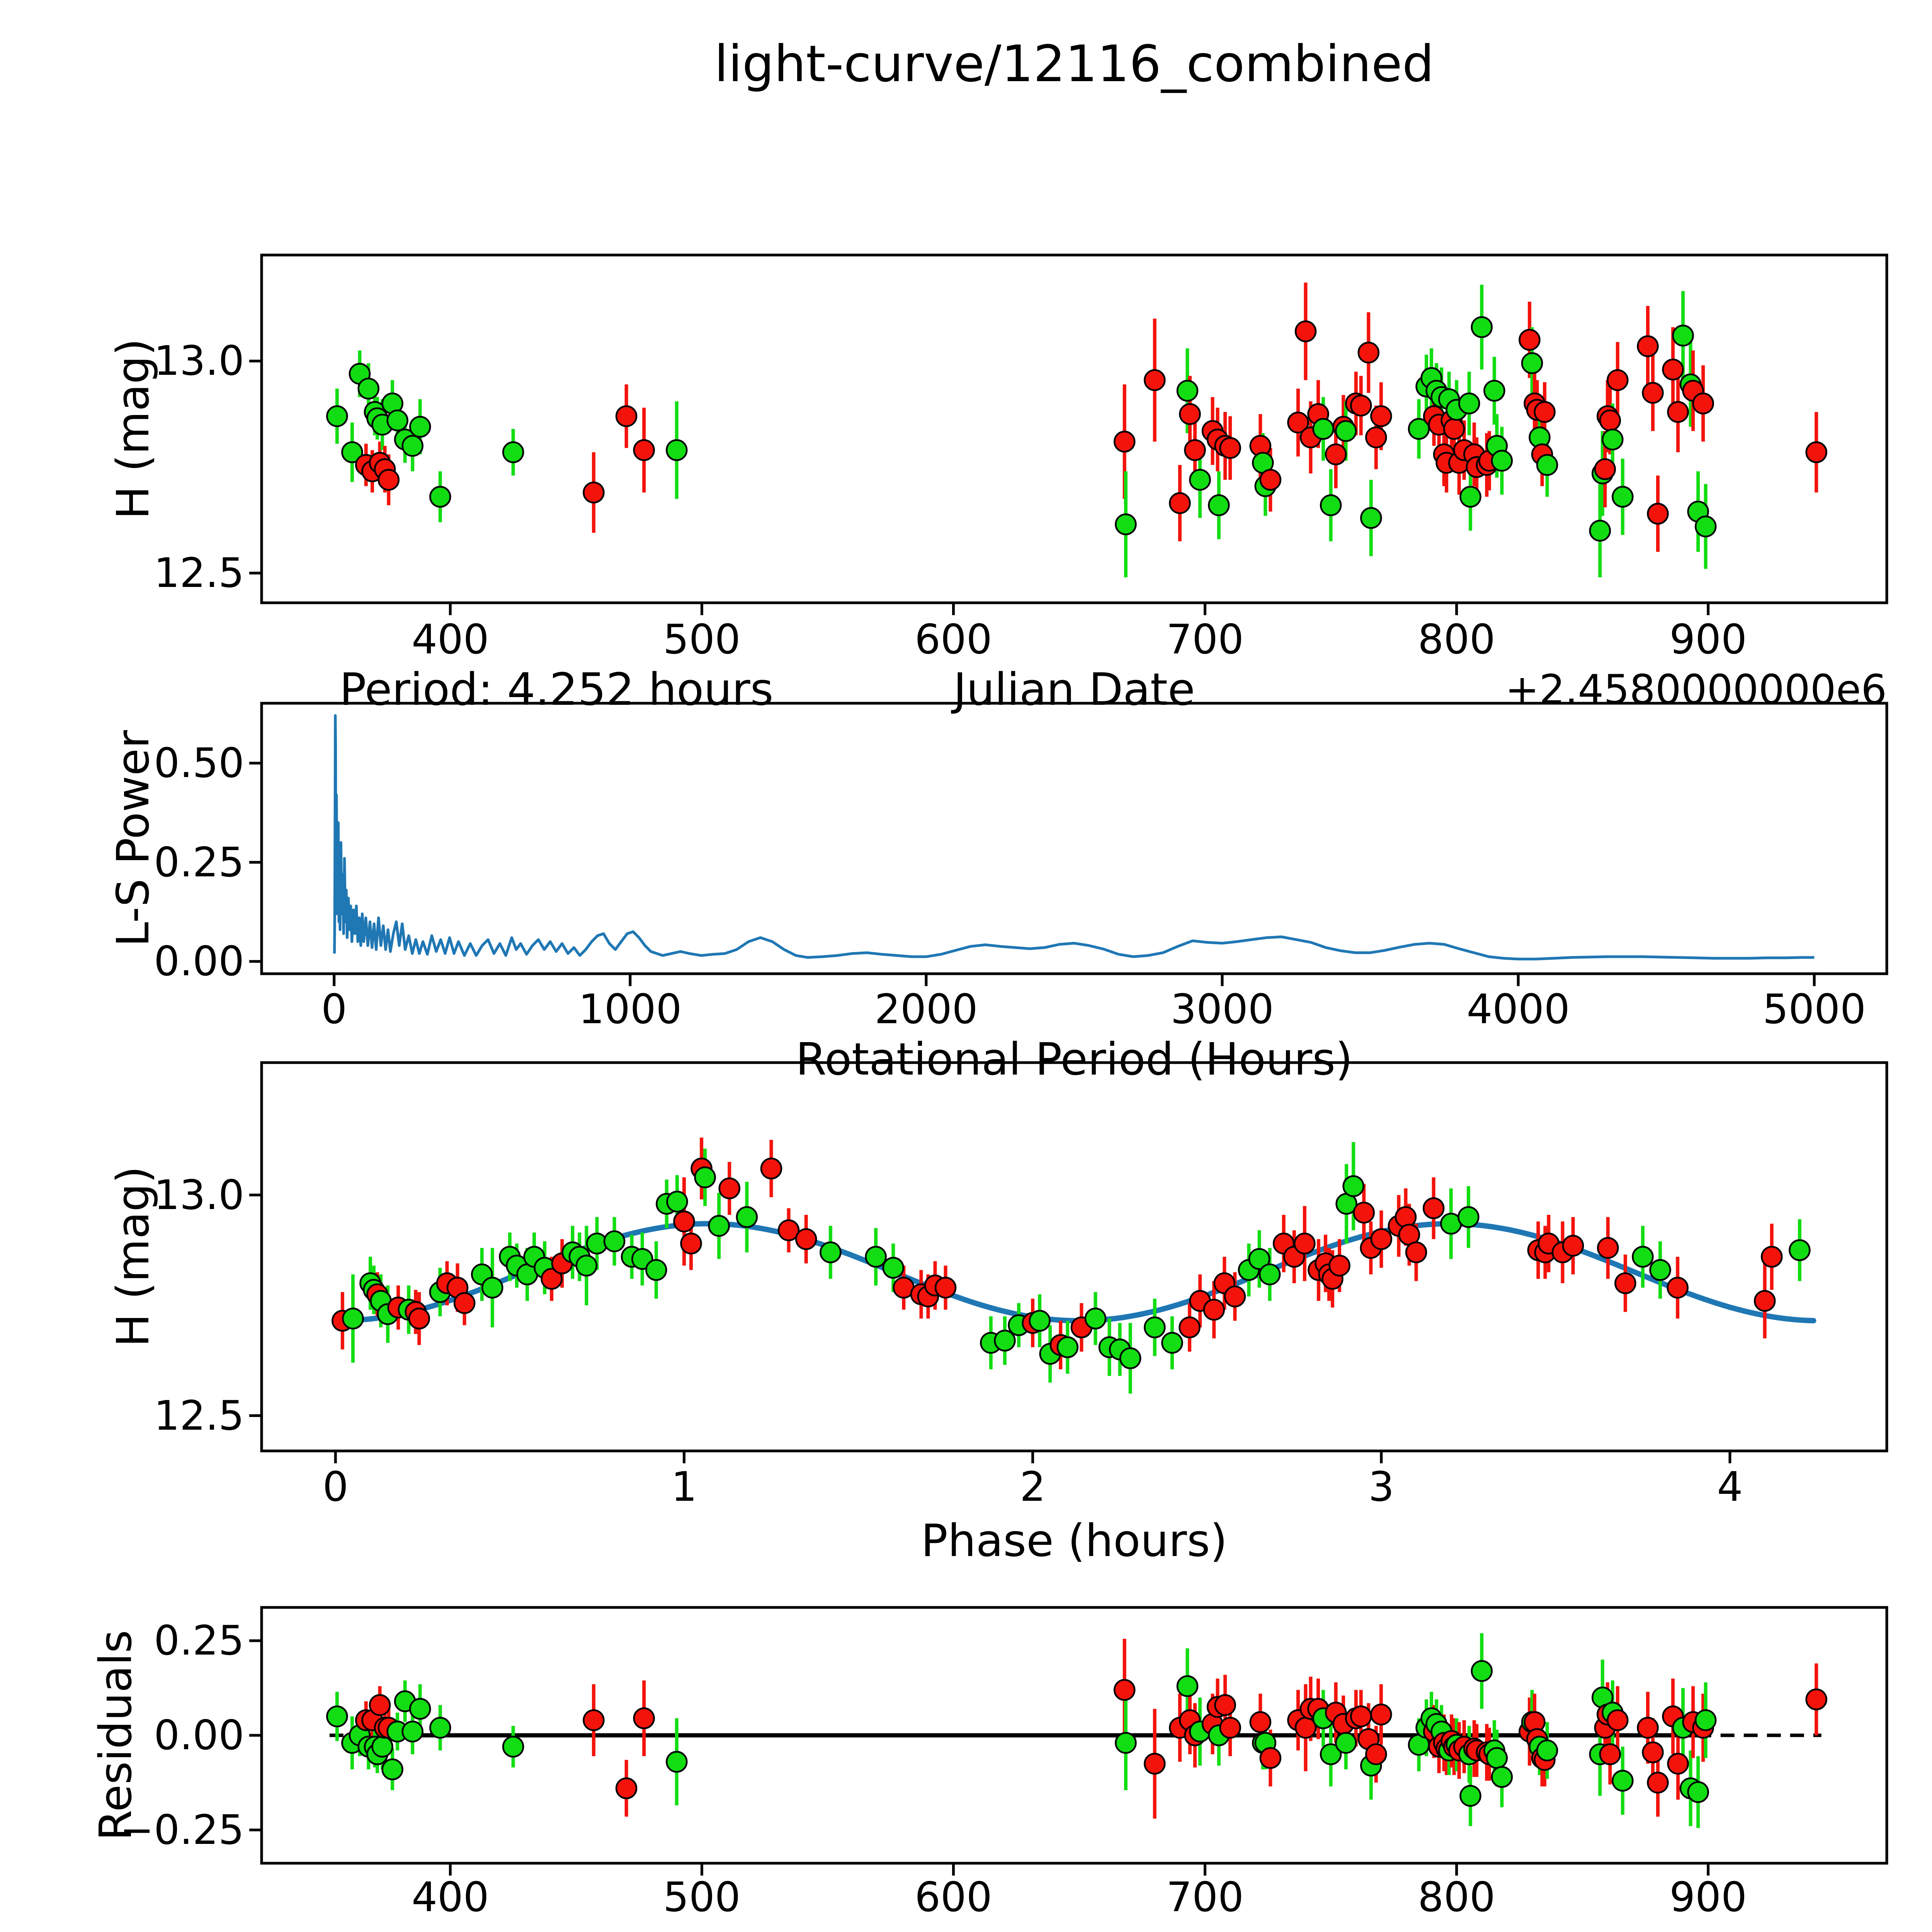  What do you see at coordinates (1074, 1059) in the screenshot?
I see `xlabel-rotational-period: Rotational Period (Hours)` at bounding box center [1074, 1059].